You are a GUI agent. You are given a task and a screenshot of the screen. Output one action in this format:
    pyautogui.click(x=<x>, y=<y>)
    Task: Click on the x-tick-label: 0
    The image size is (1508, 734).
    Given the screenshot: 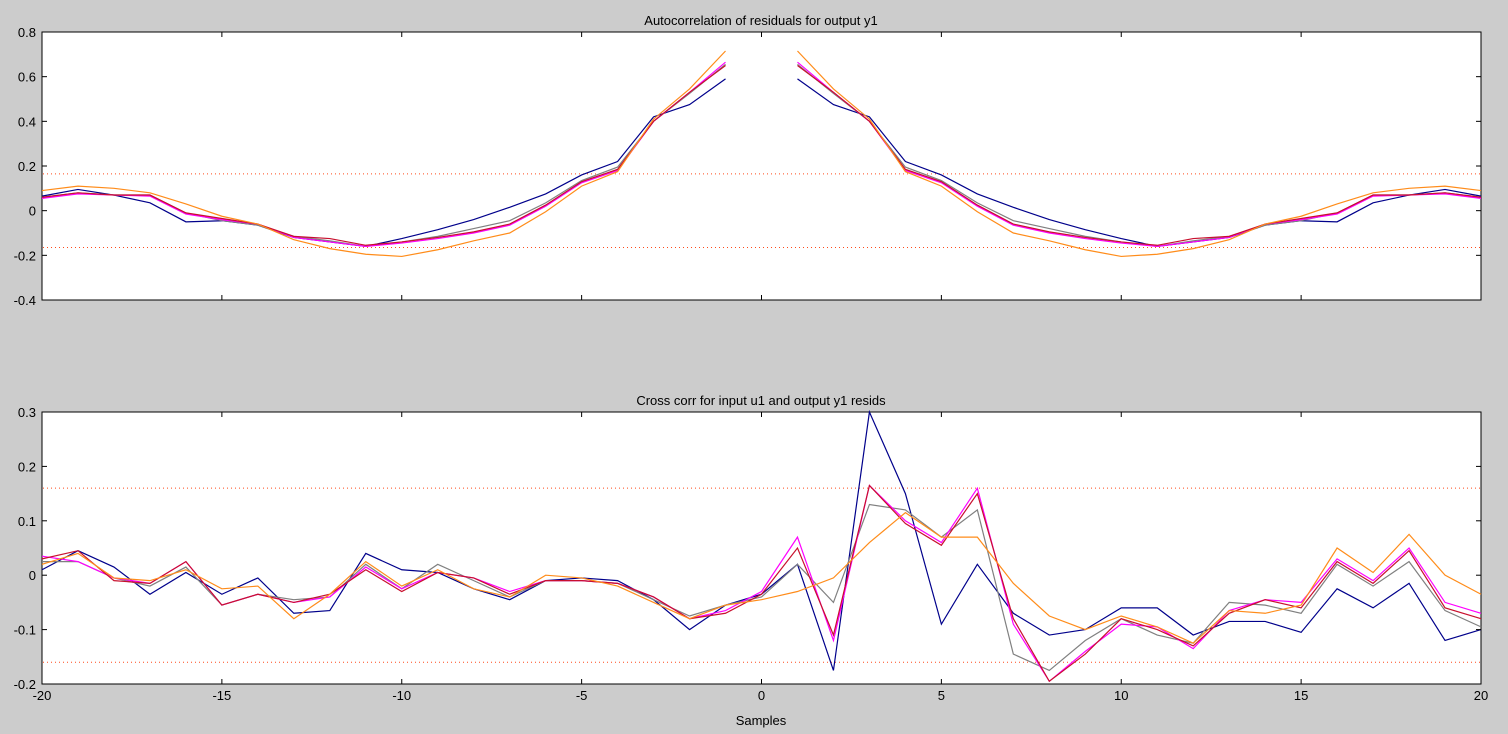 What is the action you would take?
    pyautogui.click(x=761, y=695)
    